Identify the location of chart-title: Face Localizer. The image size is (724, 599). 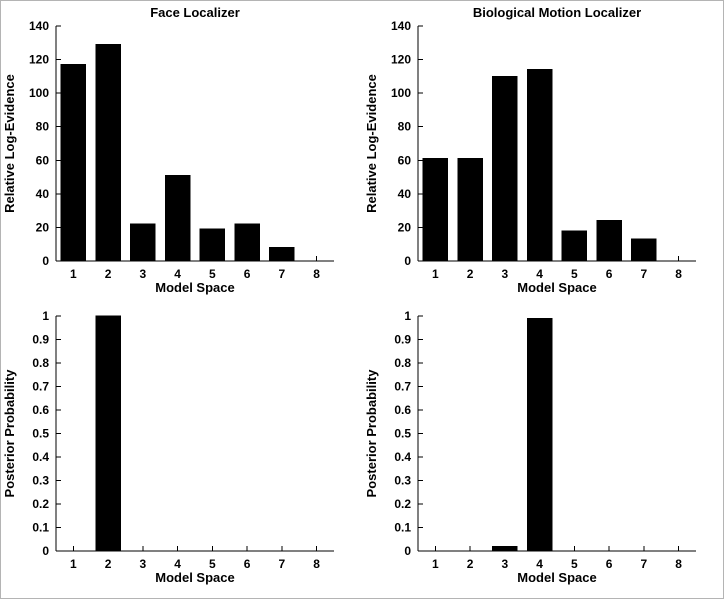
(195, 12).